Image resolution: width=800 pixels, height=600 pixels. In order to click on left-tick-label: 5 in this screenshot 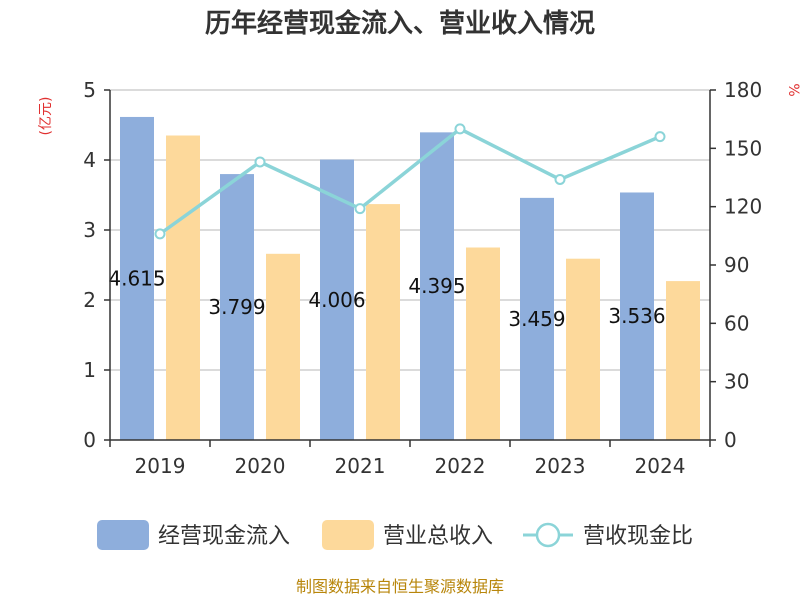, I will do `click(89, 90)`.